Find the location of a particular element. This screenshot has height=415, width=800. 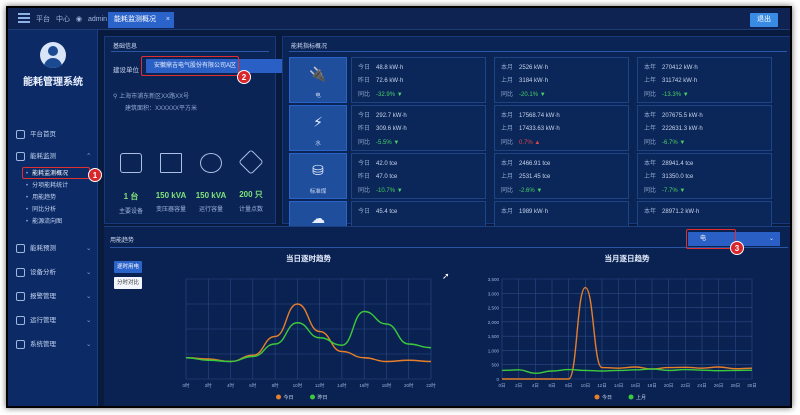

tab-energy-overview: 能耗监测概况 × is located at coordinates (141, 20).